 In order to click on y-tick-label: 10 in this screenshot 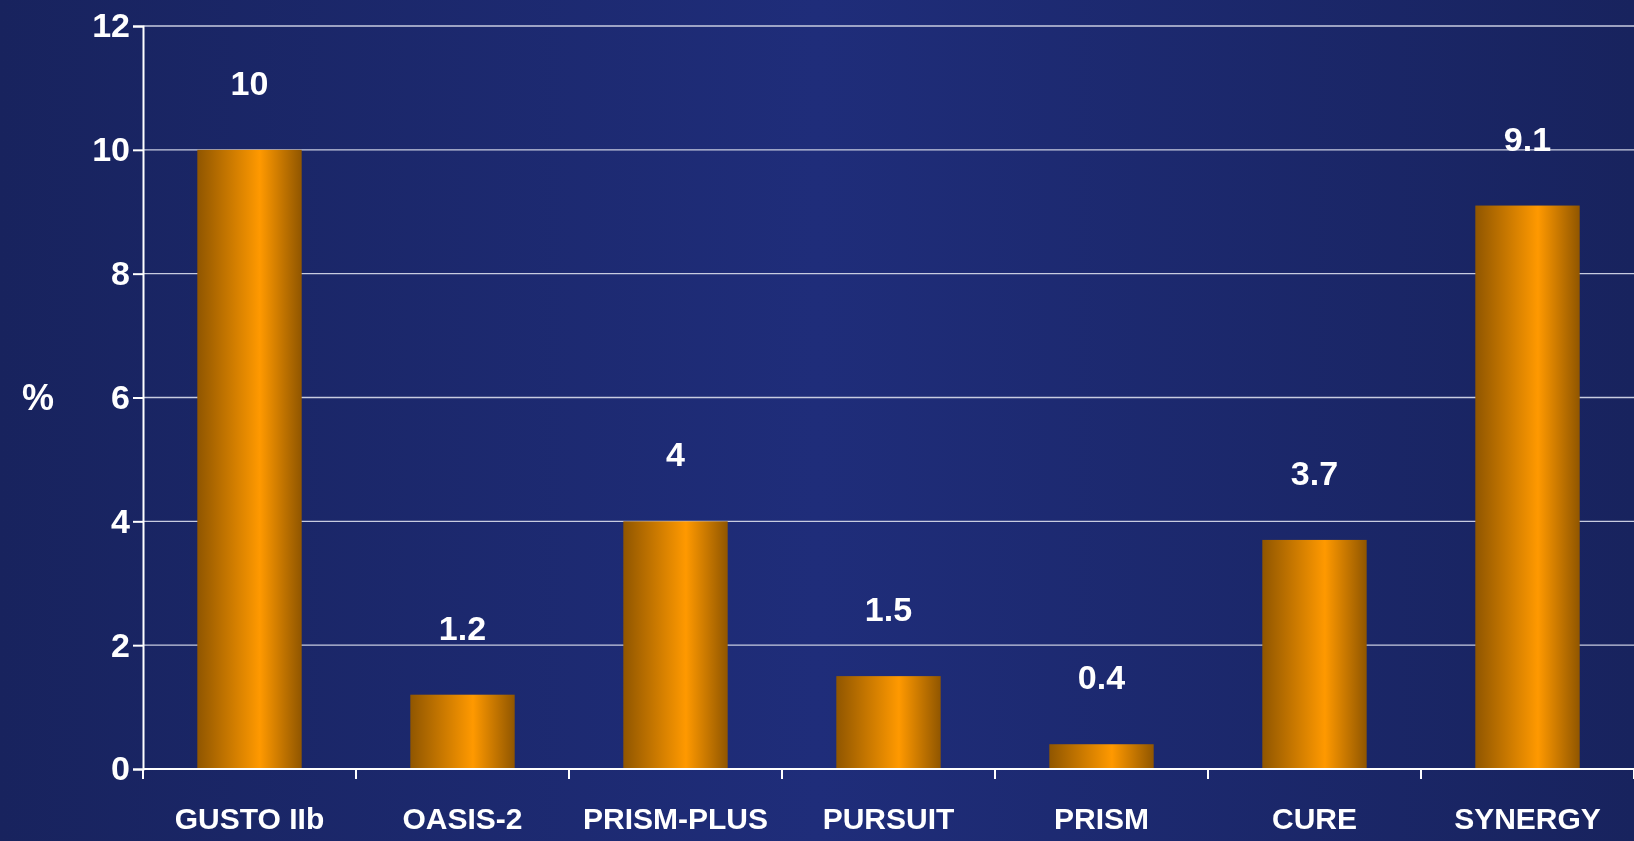, I will do `click(111, 149)`.